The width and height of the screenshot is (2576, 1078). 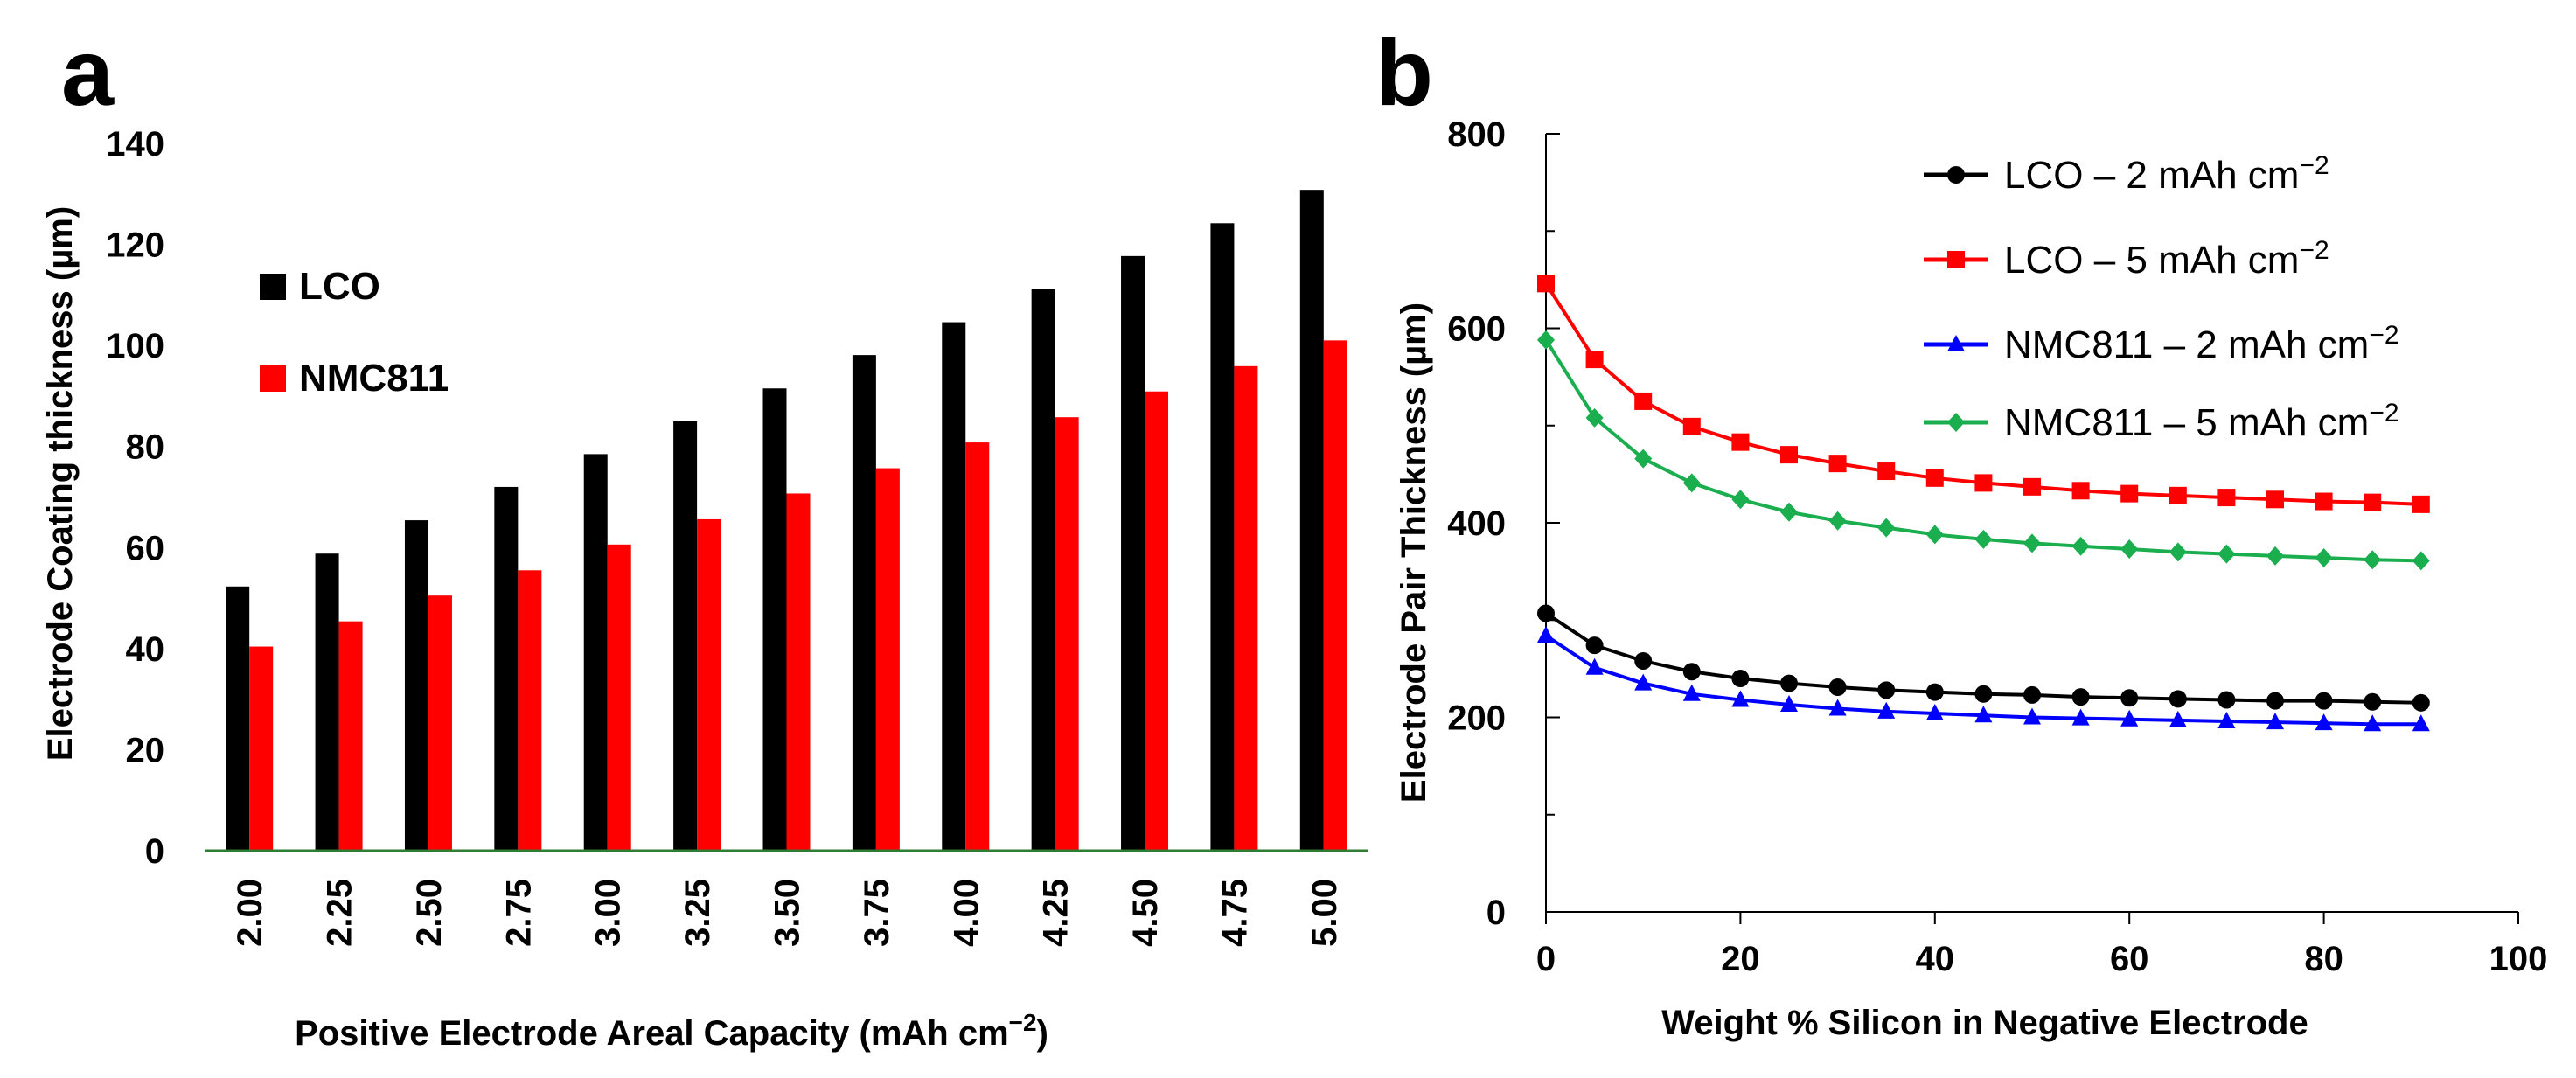 I want to click on bar-nmc811-5.00, so click(x=1335, y=596).